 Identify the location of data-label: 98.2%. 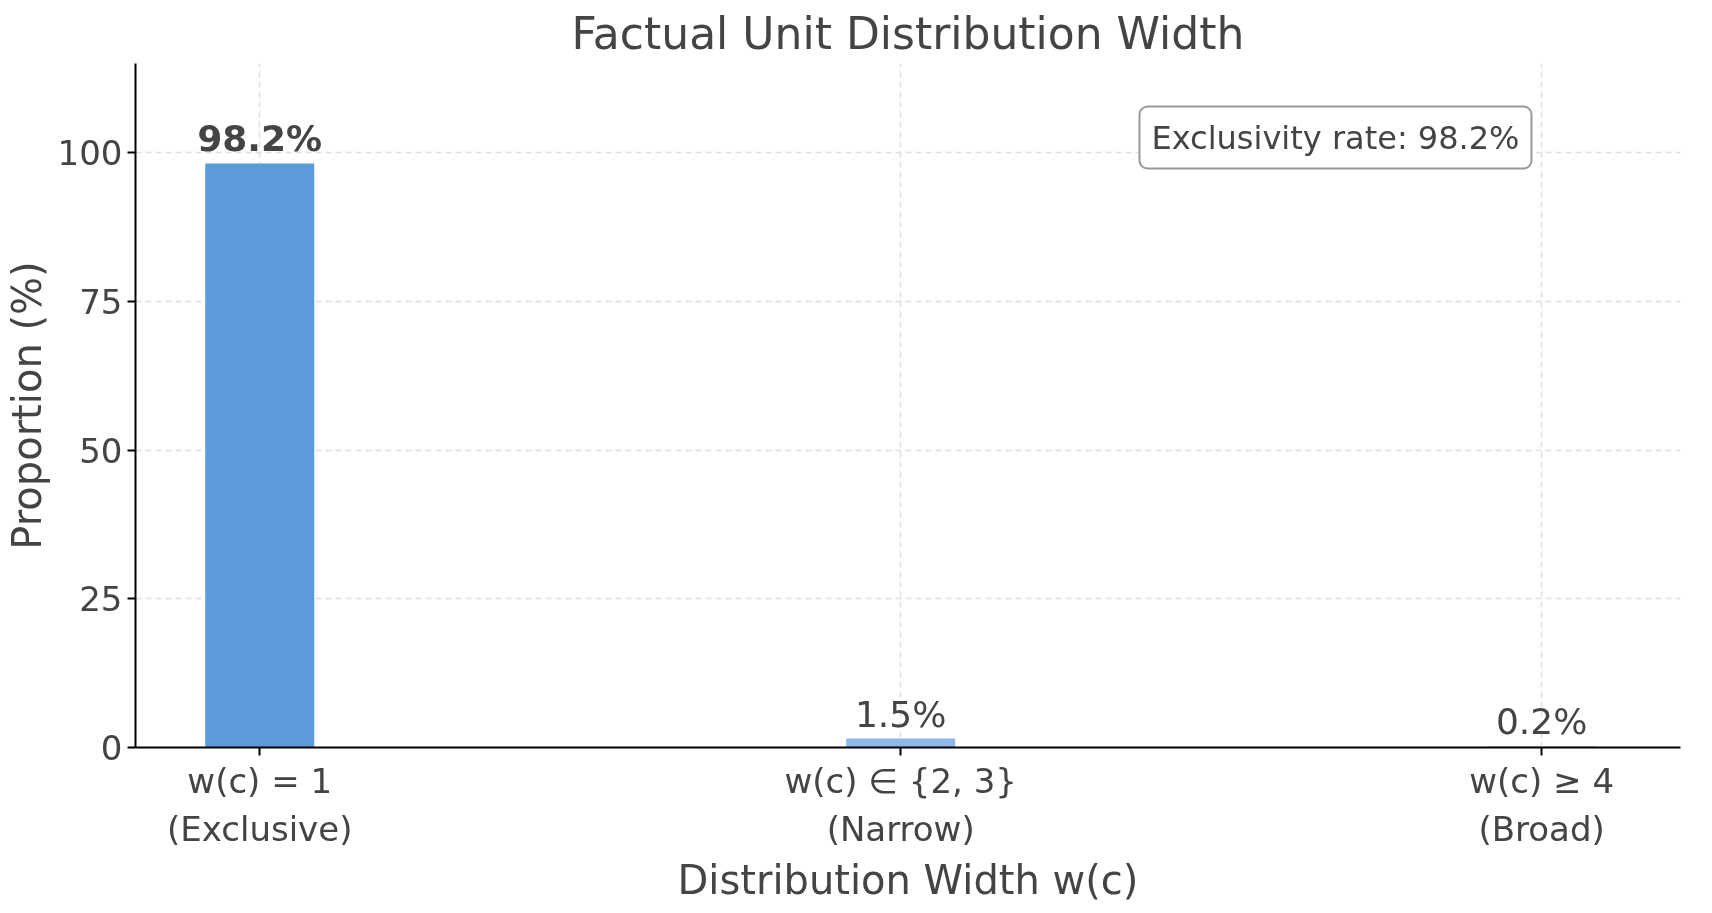
(260, 139).